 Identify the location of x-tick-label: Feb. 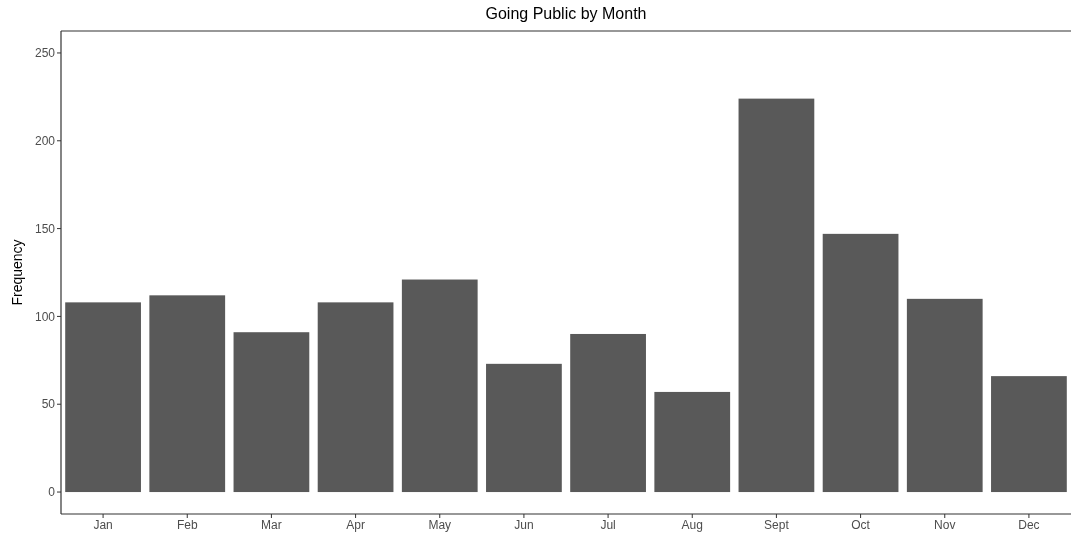
(187, 525).